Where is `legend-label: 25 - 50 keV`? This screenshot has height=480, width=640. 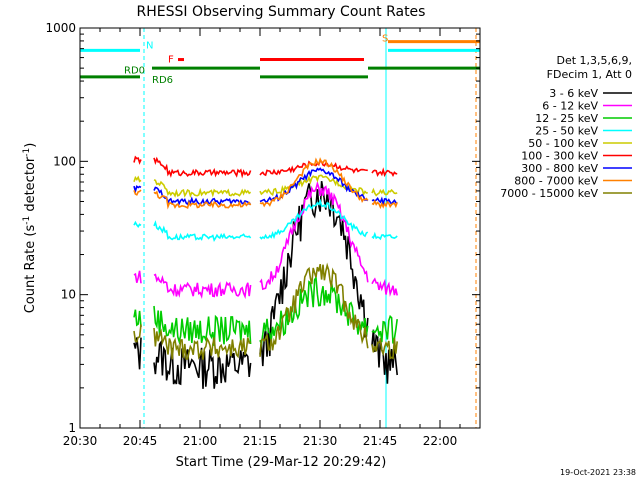 legend-label: 25 - 50 keV is located at coordinates (566, 131).